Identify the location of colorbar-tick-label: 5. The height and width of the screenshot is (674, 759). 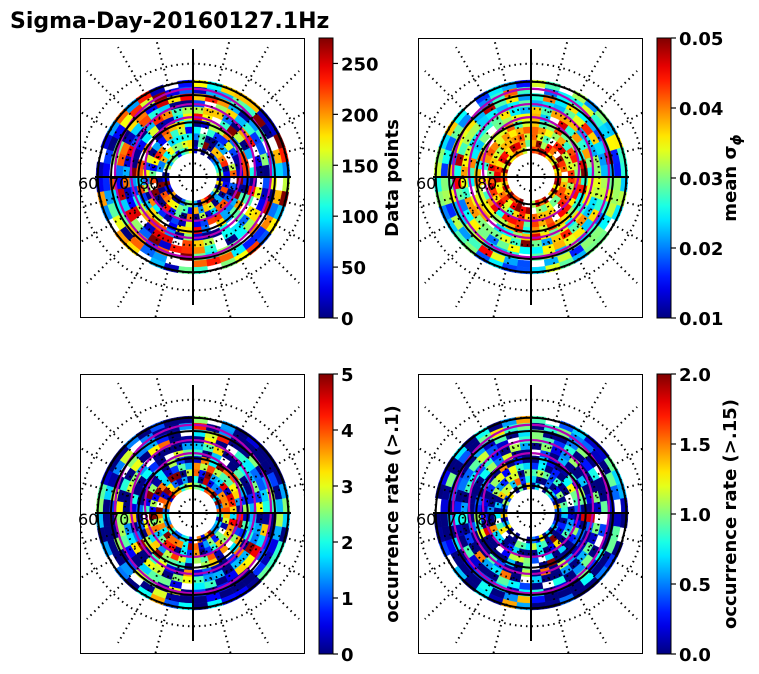
(347, 375).